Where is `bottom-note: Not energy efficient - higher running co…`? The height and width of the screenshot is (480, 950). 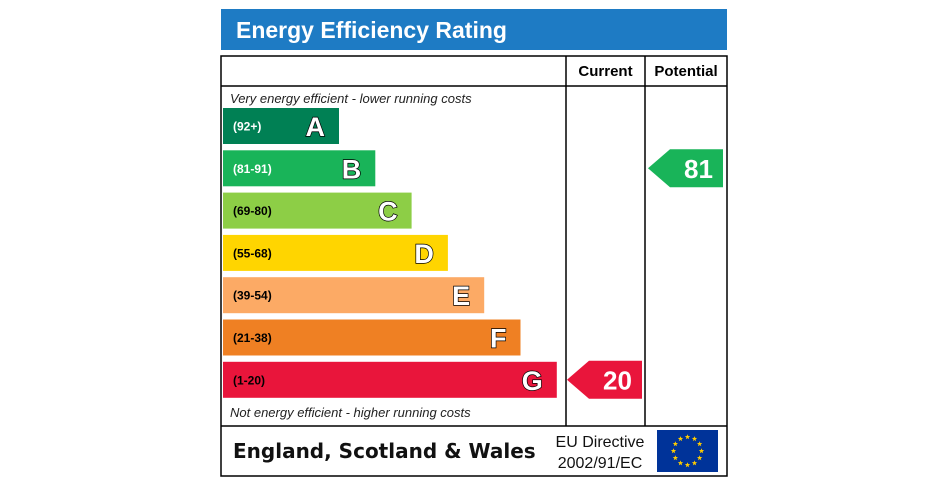 bottom-note: Not energy efficient - higher running co… is located at coordinates (350, 412).